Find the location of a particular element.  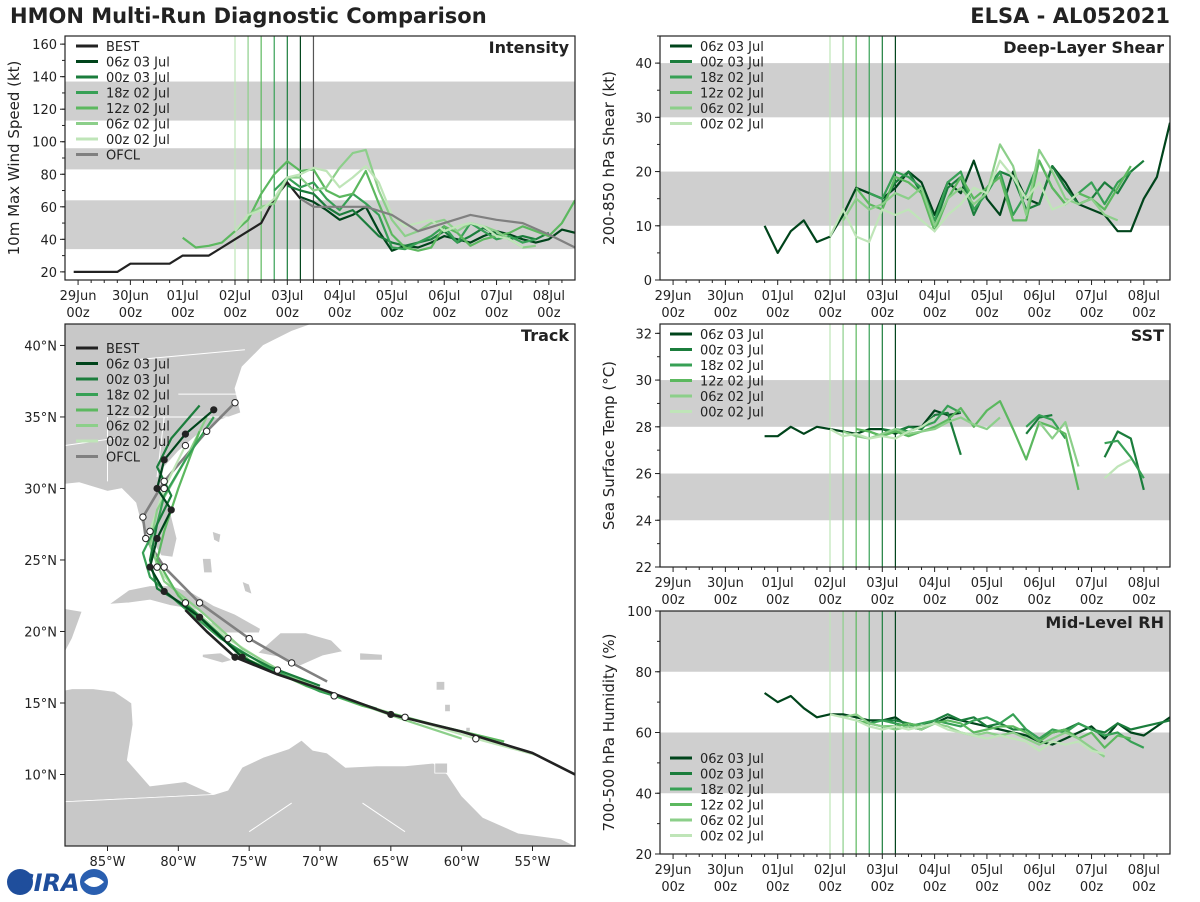

rh-series-00z-02-jul is located at coordinates (967, 734).